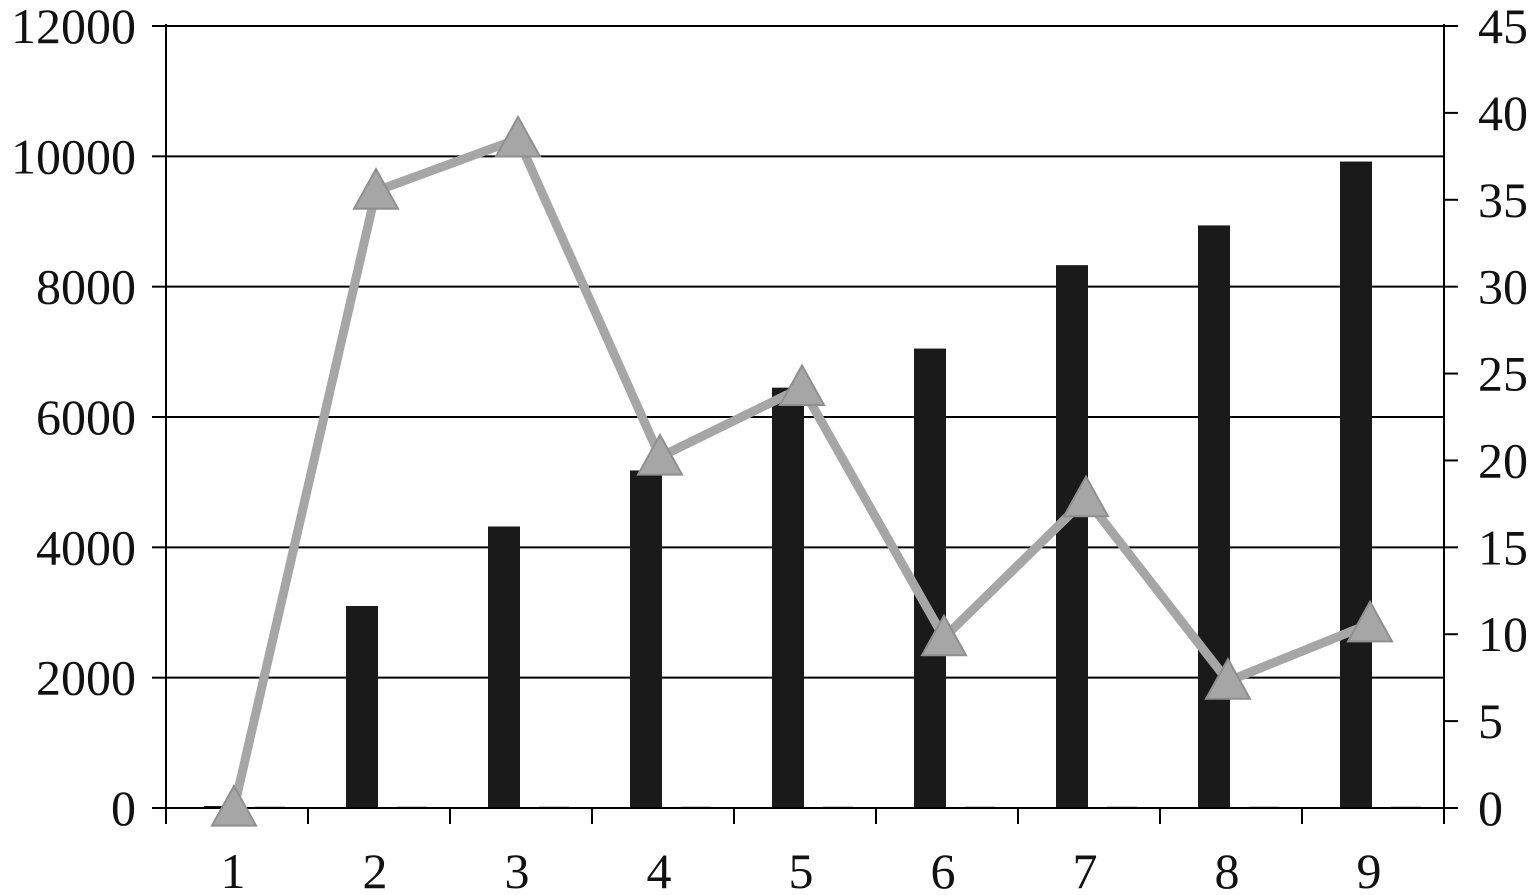  Describe the element at coordinates (1490, 721) in the screenshot. I see `right-tick-label-5: 5` at that location.